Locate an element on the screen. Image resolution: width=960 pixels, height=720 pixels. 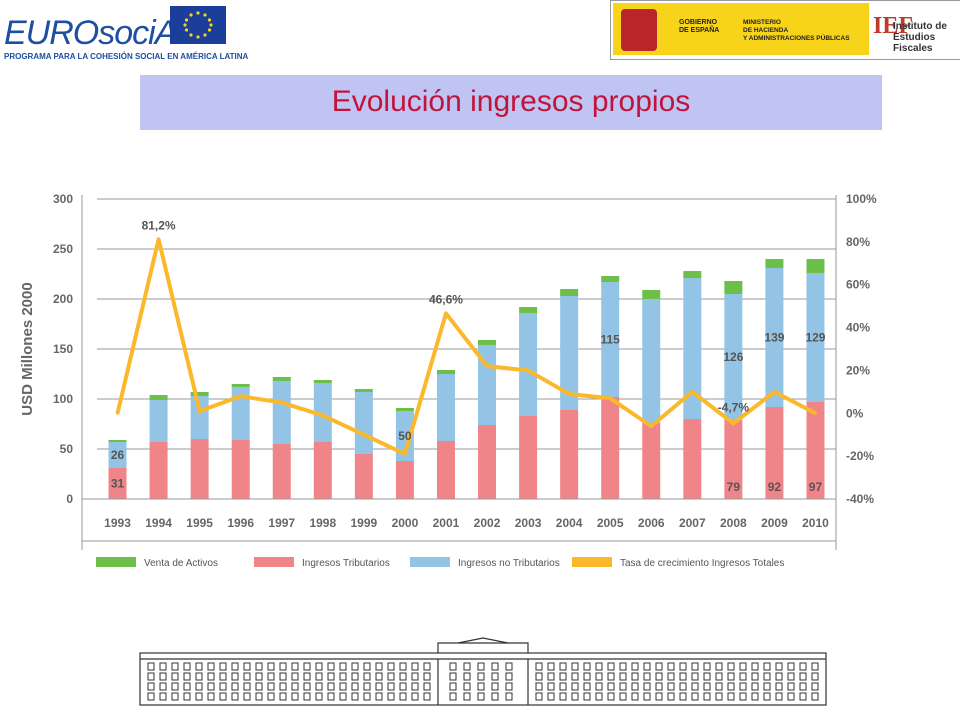
data-label: 126 is located at coordinates (733, 357).